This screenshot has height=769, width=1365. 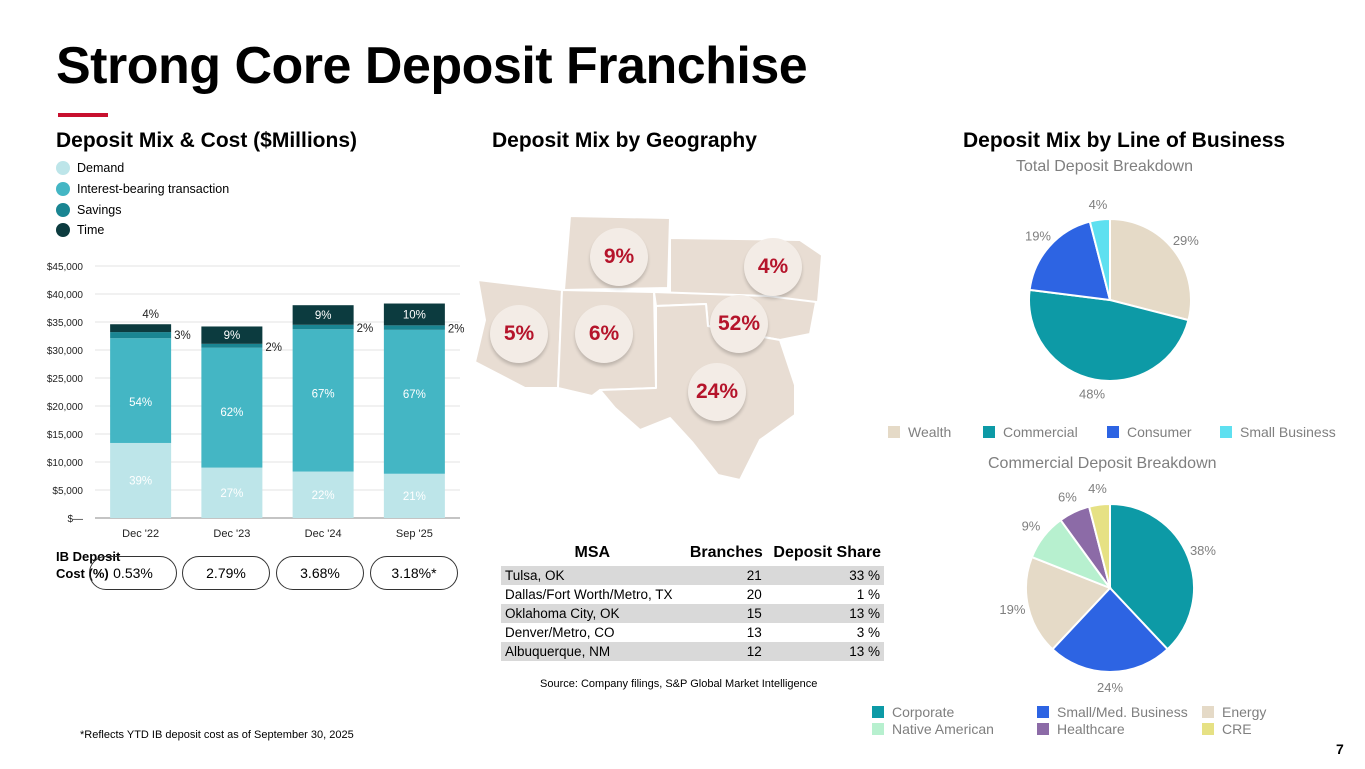 I want to click on cell-branches: 20, so click(x=754, y=594).